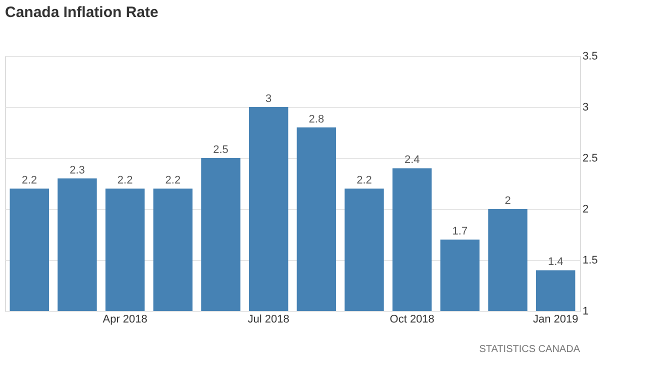 The image size is (665, 374). I want to click on data-label: 1.7, so click(460, 232).